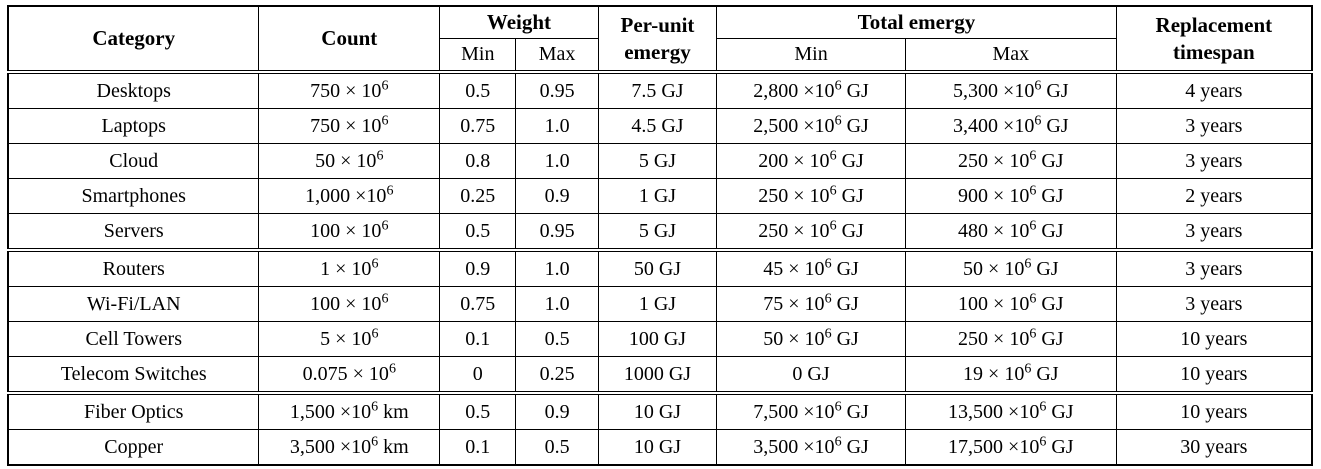 Image resolution: width=1321 pixels, height=469 pixels. I want to click on header-weight-min: Min, so click(478, 55).